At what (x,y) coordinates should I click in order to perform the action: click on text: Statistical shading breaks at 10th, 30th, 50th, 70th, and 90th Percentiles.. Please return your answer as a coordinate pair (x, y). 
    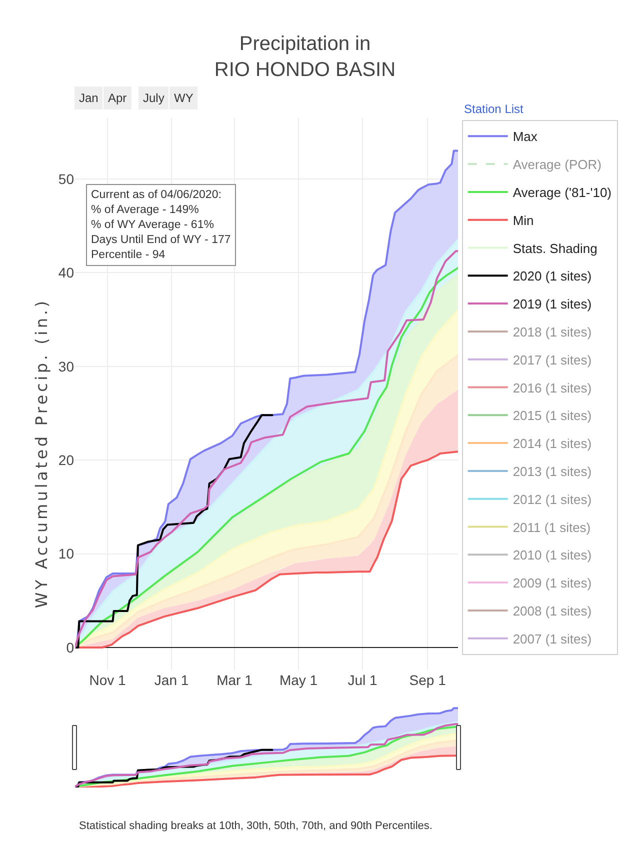
    Looking at the image, I should click on (255, 826).